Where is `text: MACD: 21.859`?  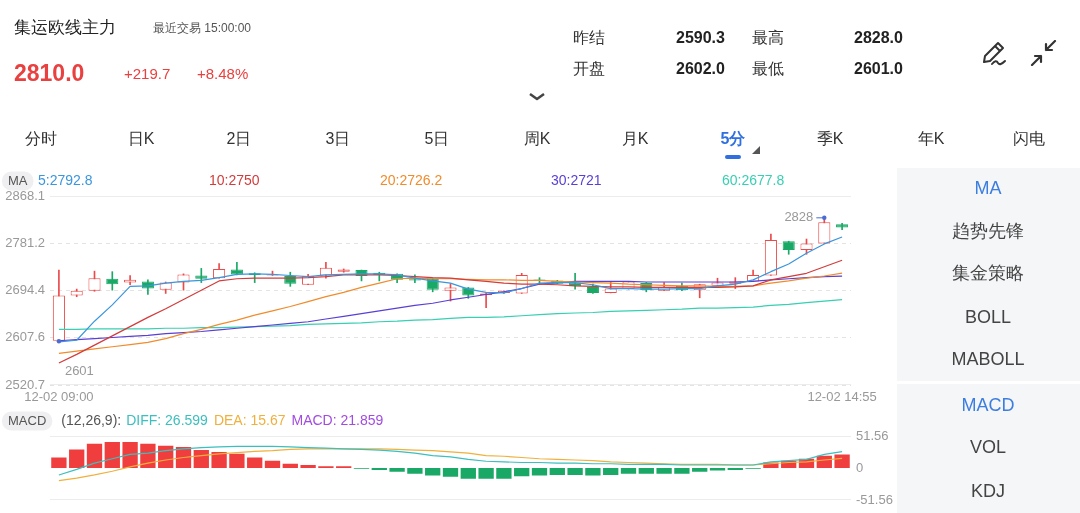 text: MACD: 21.859 is located at coordinates (337, 419).